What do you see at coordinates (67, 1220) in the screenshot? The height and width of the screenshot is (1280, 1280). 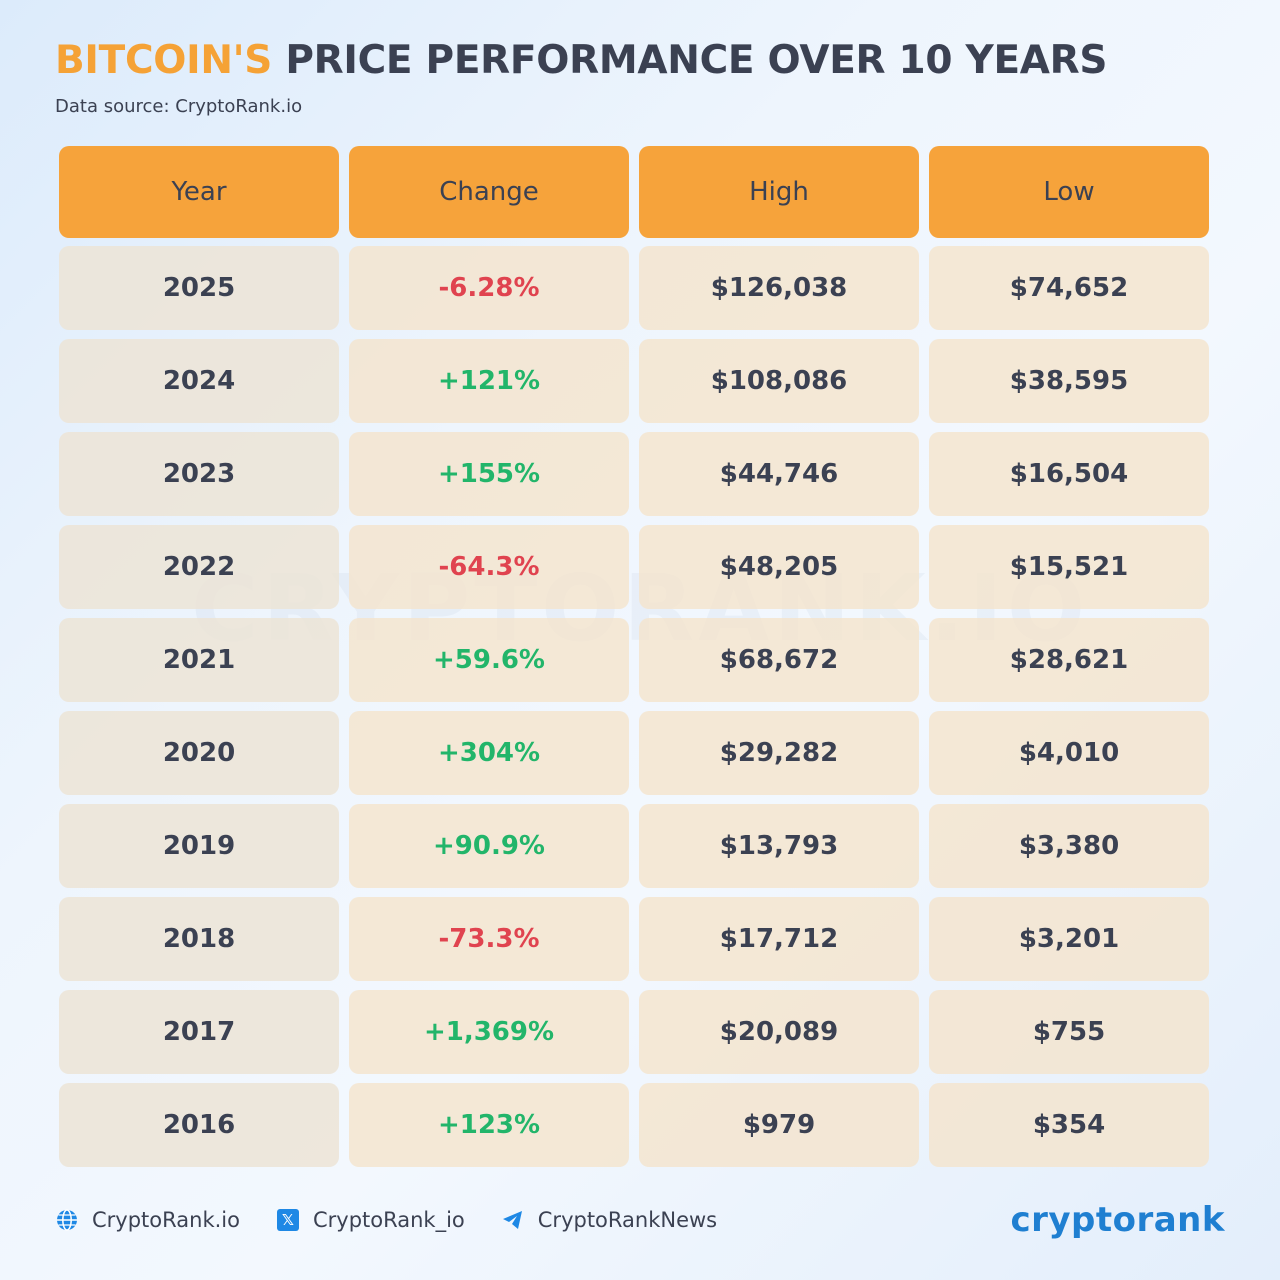 I see `globe-icon` at bounding box center [67, 1220].